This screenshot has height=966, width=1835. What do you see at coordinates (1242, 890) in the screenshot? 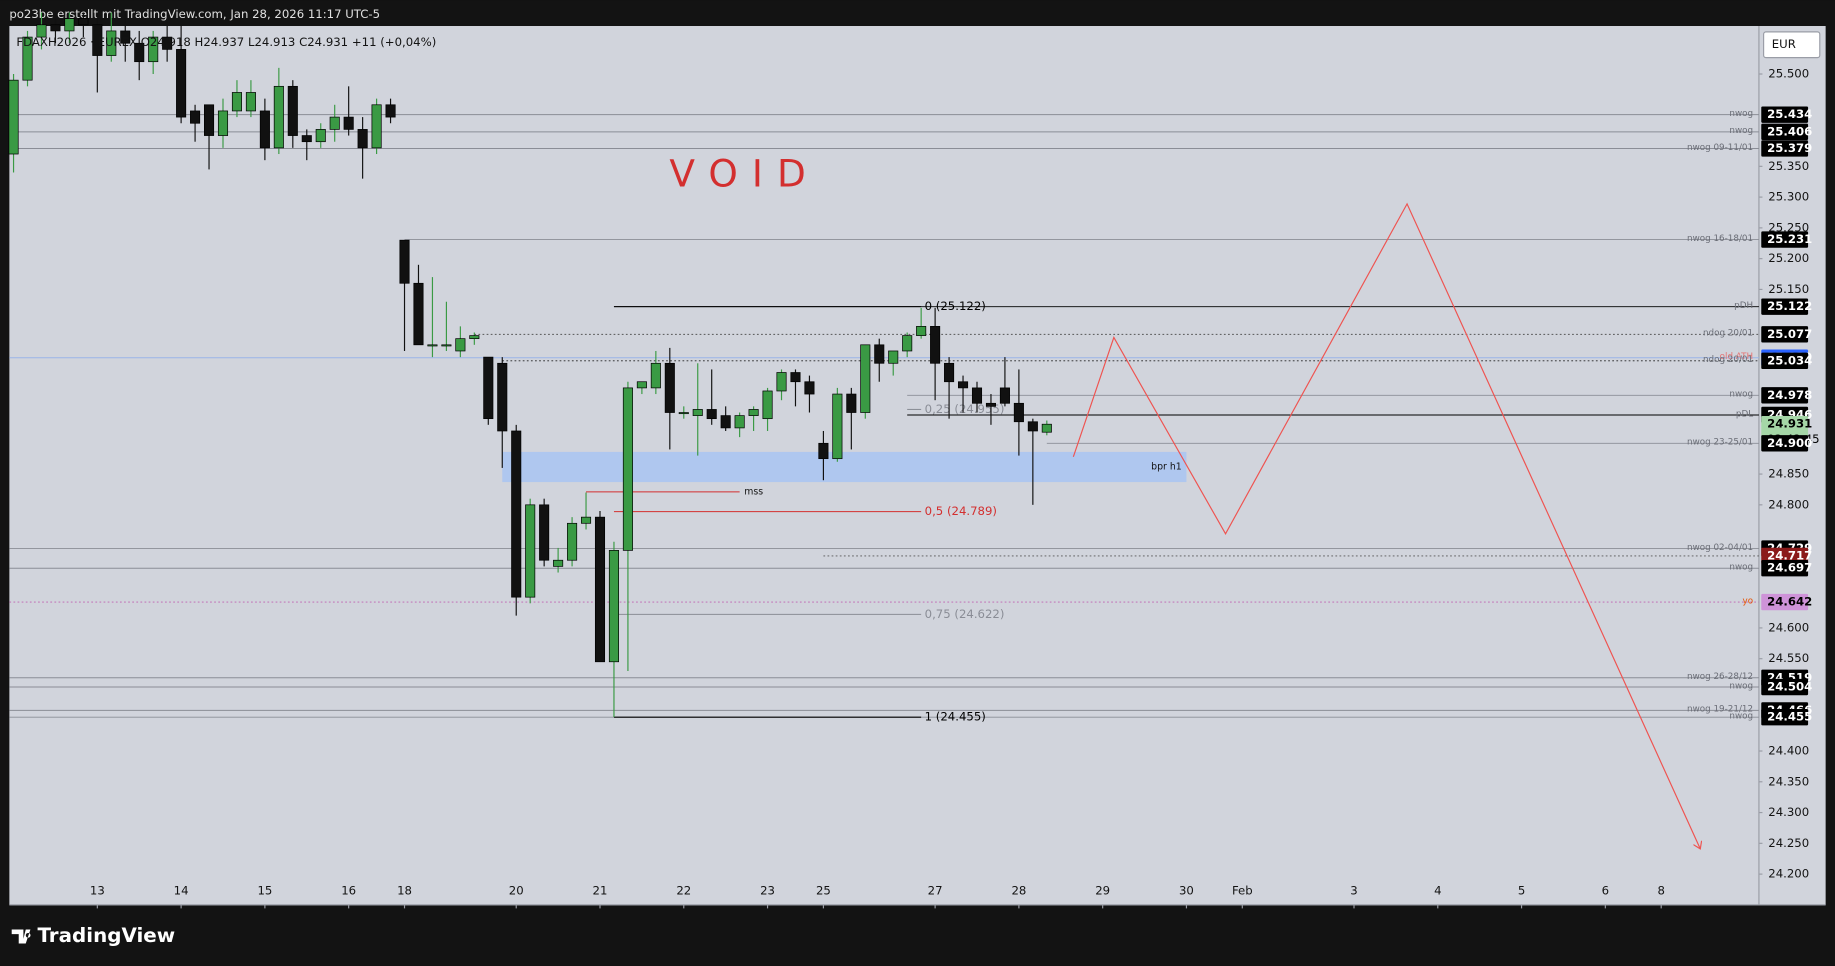
I see `x-tick-label: Feb` at bounding box center [1242, 890].